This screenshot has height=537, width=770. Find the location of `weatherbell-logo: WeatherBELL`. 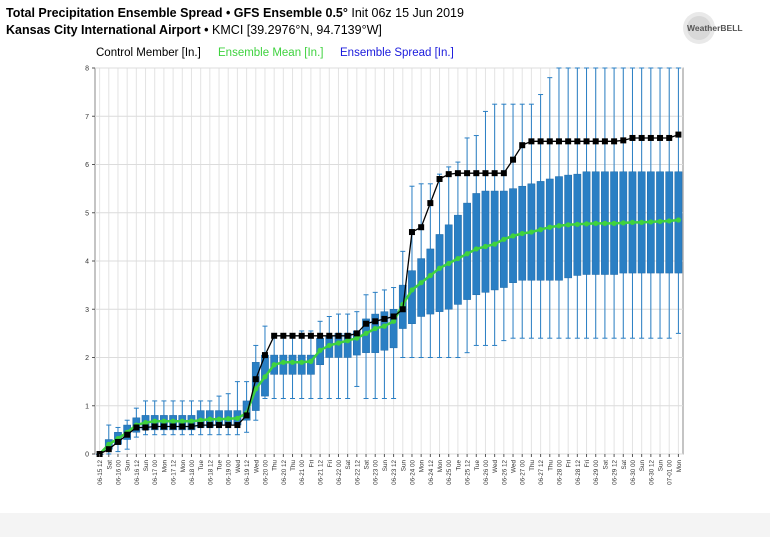

weatherbell-logo: WeatherBELL is located at coordinates (717, 28).